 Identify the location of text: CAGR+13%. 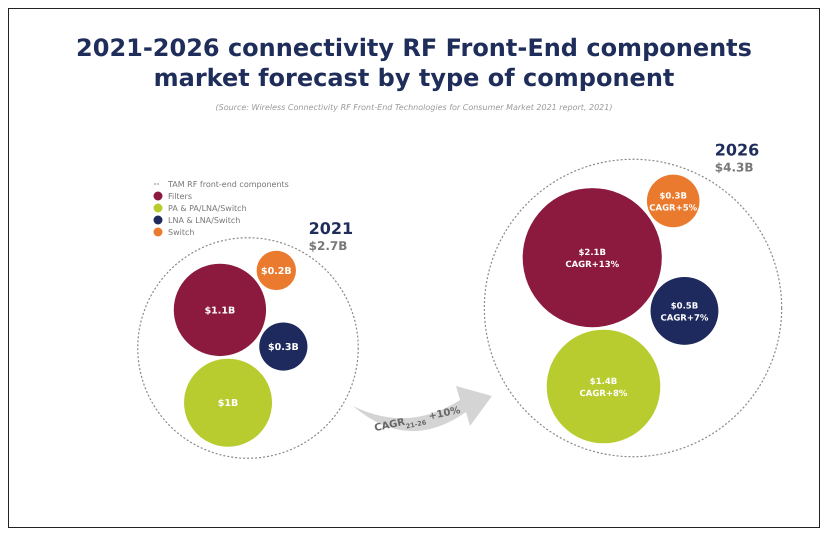
(592, 265).